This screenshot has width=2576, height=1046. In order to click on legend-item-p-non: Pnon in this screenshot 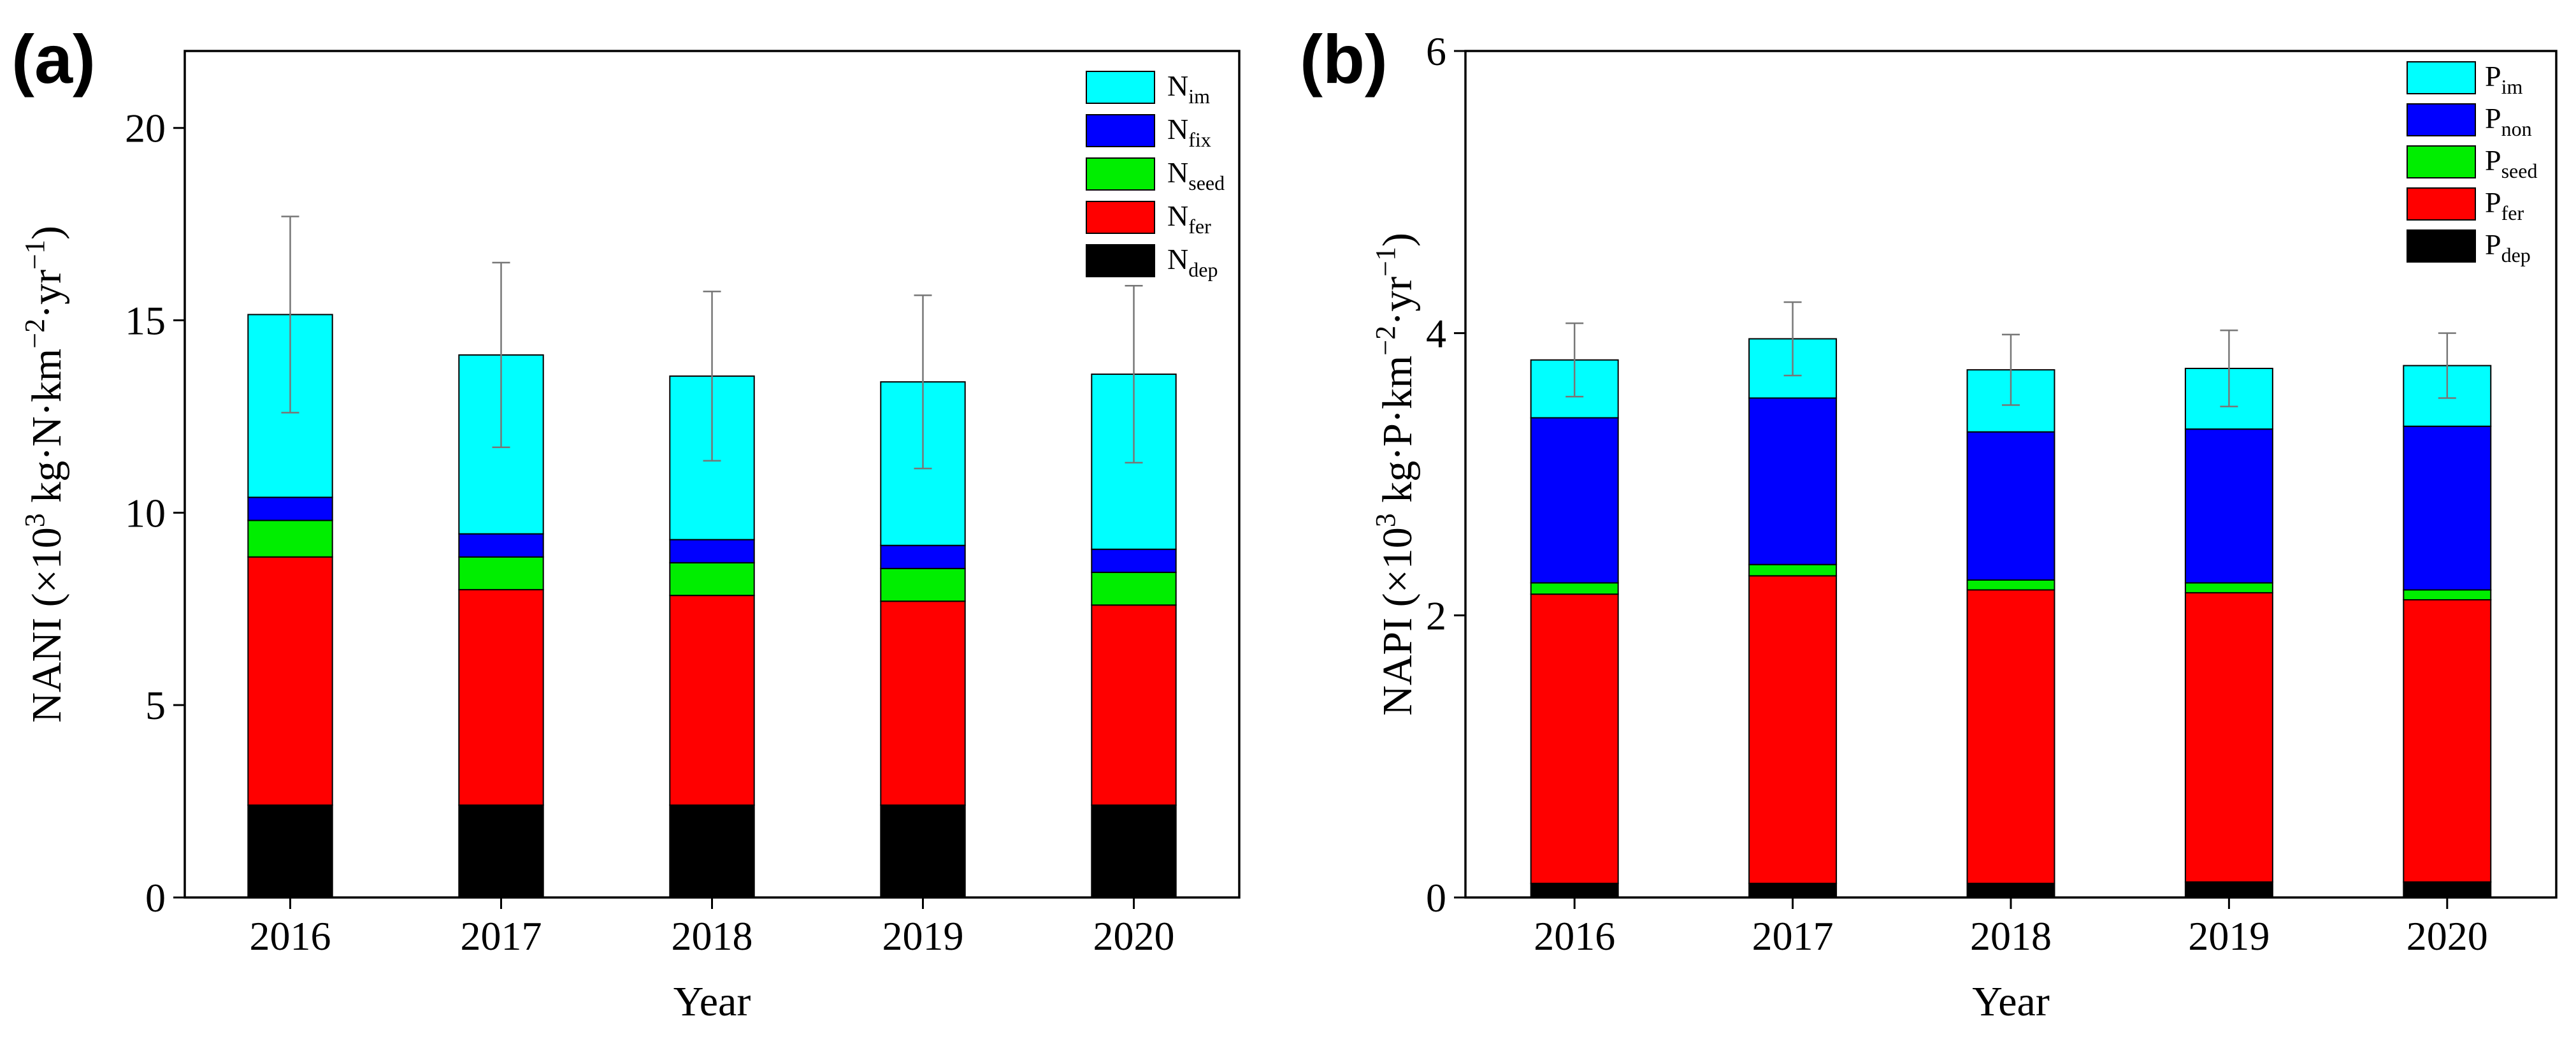, I will do `click(2469, 121)`.